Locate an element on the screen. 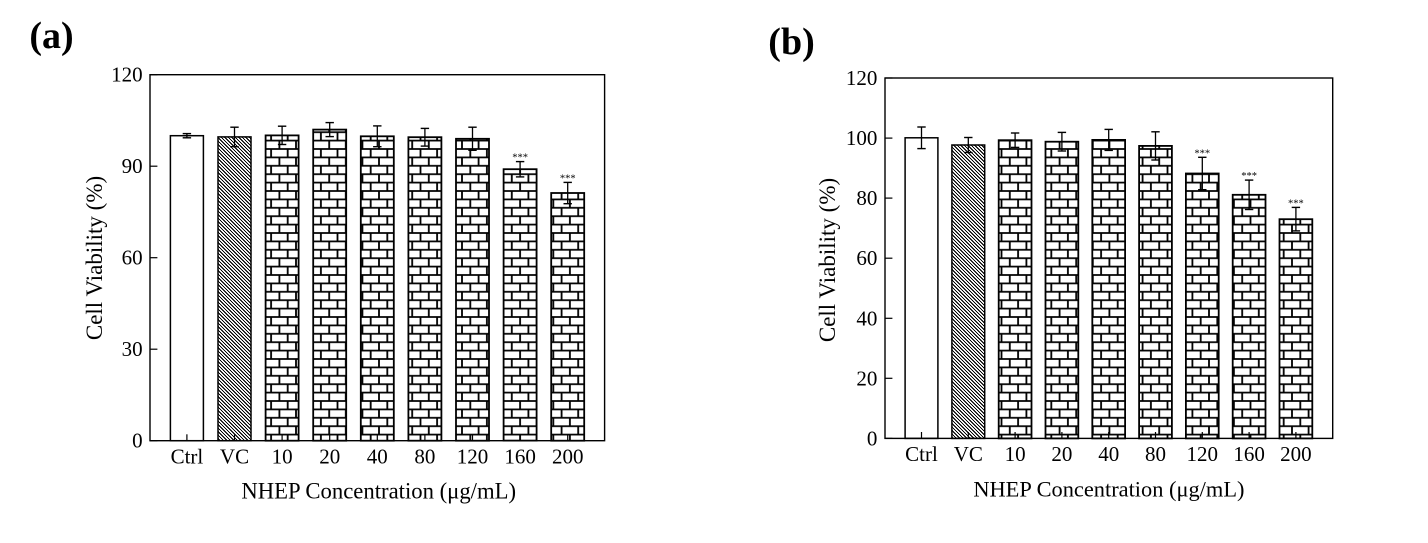  svg-text: (a) is located at coordinates (51, 36).